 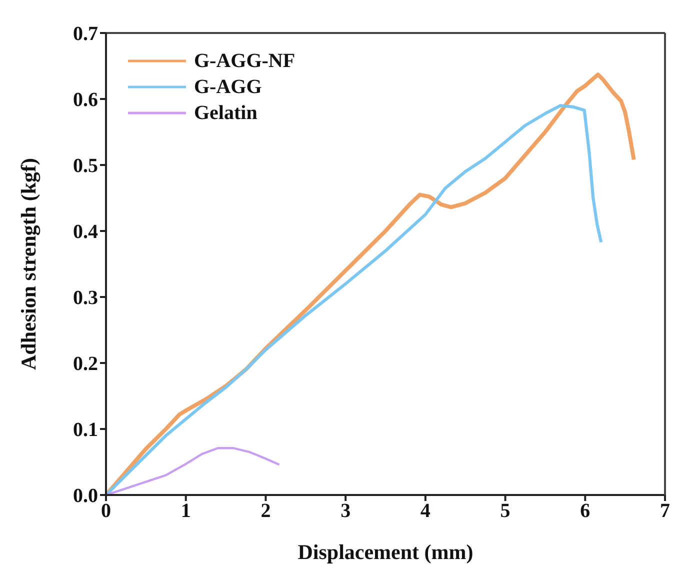 What do you see at coordinates (85, 100) in the screenshot?
I see `y-tick-label: 0.6` at bounding box center [85, 100].